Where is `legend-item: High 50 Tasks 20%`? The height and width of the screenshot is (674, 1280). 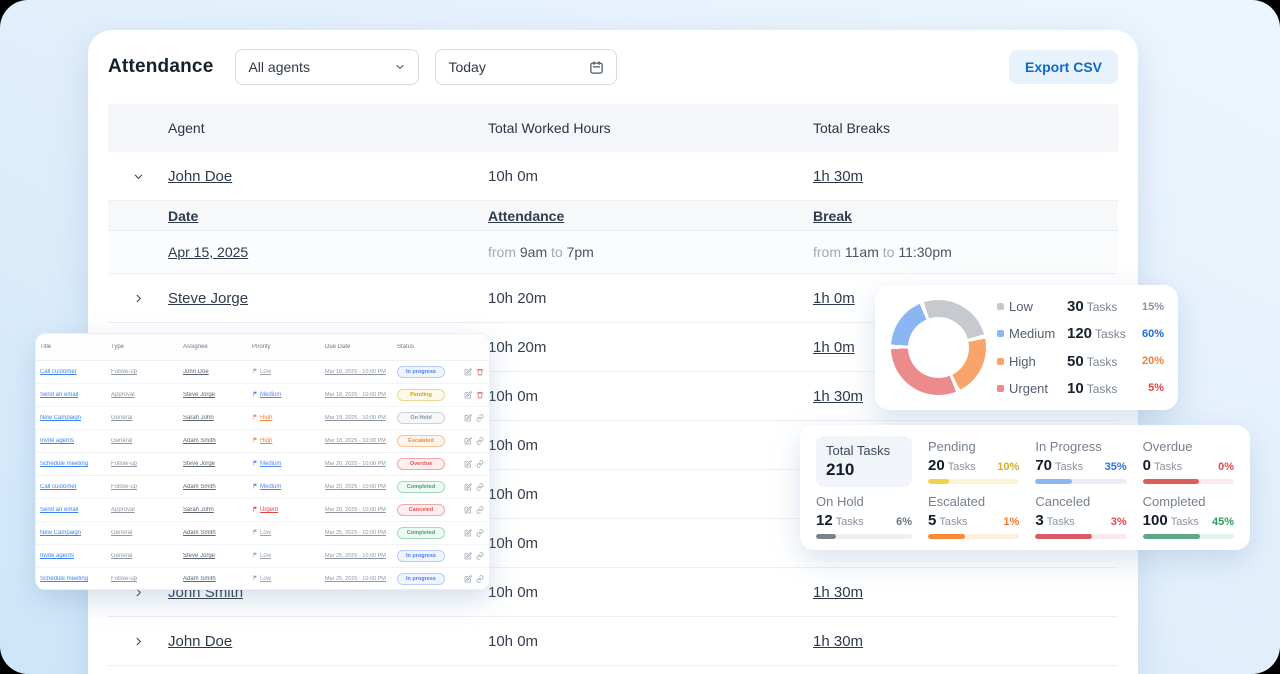
legend-item: High 50 Tasks 20% is located at coordinates (1080, 361).